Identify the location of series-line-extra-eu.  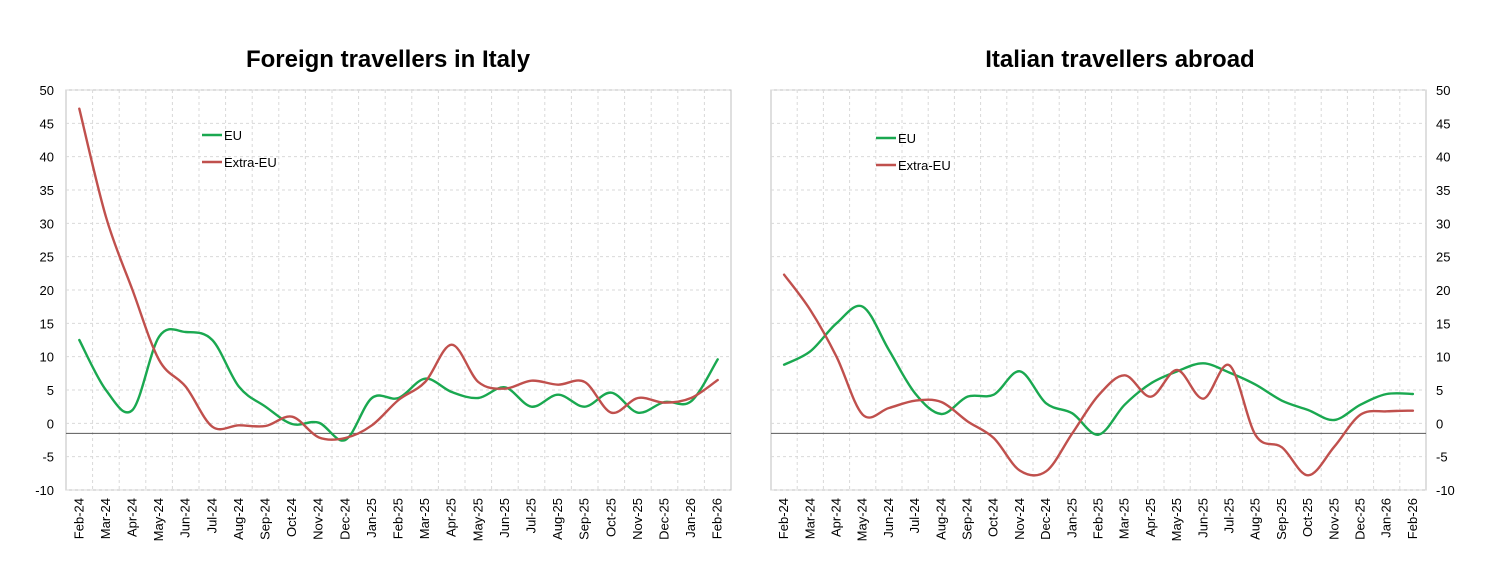
(1098, 375).